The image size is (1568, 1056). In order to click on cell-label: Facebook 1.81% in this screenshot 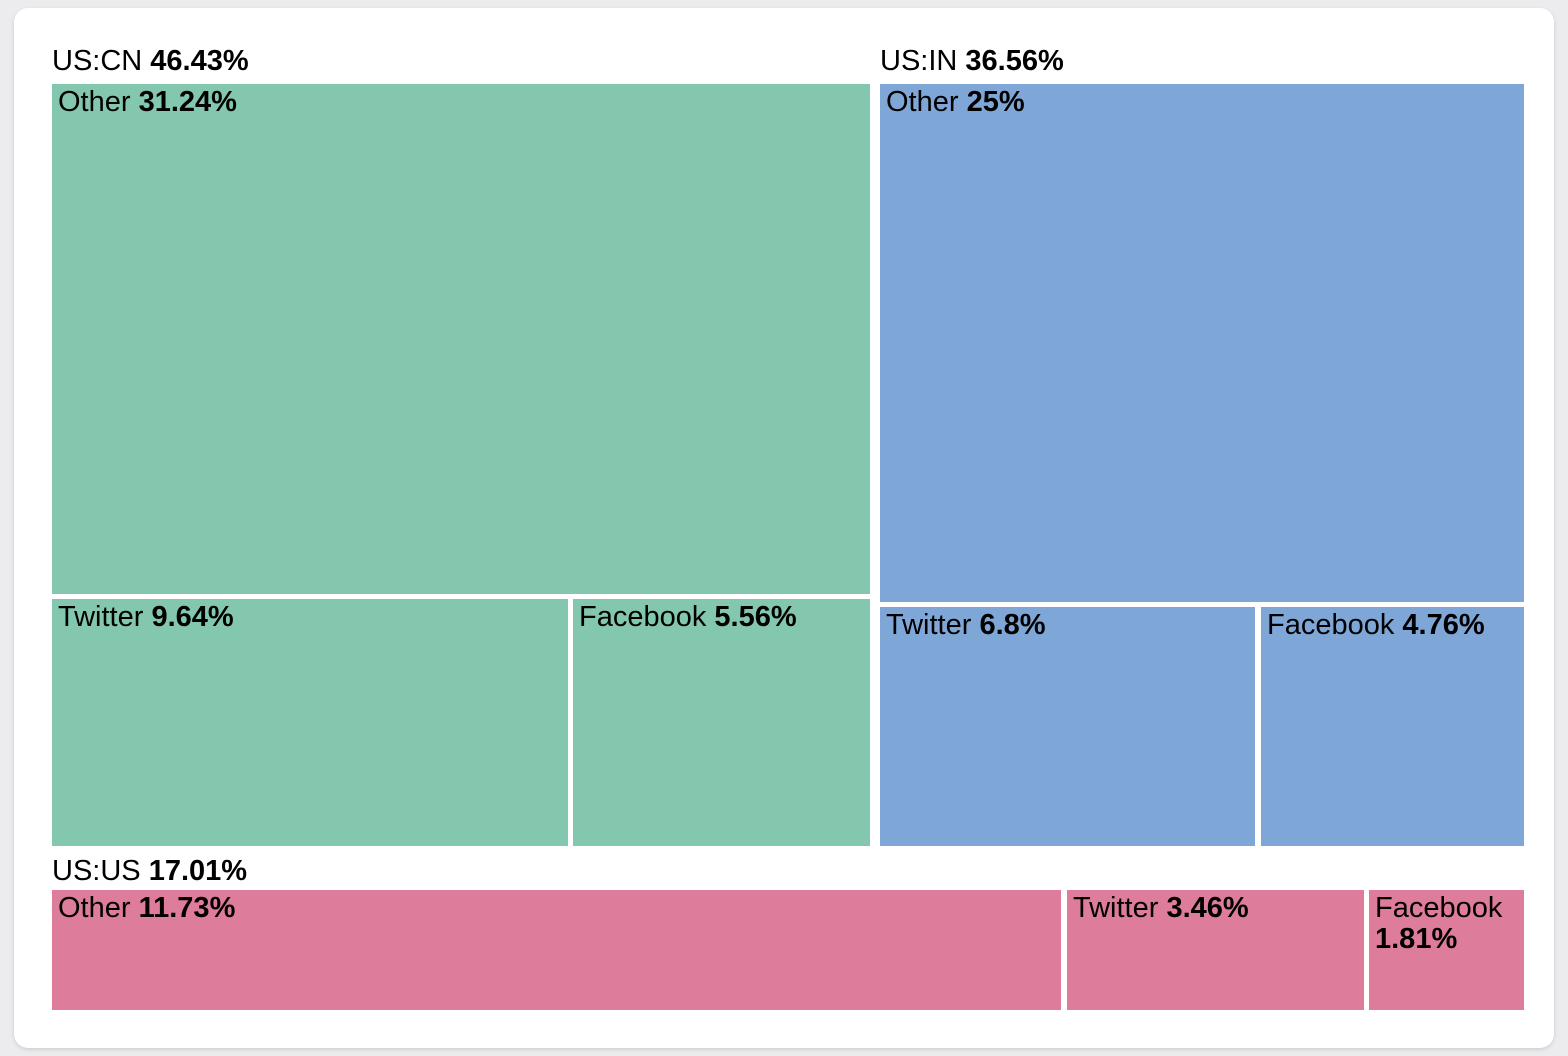, I will do `click(1446, 924)`.